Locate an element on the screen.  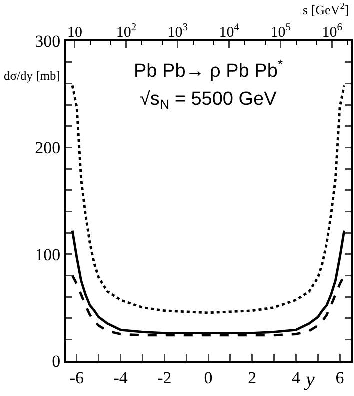
x2-tick-label: 10$^{3}$ is located at coordinates (178, 31).